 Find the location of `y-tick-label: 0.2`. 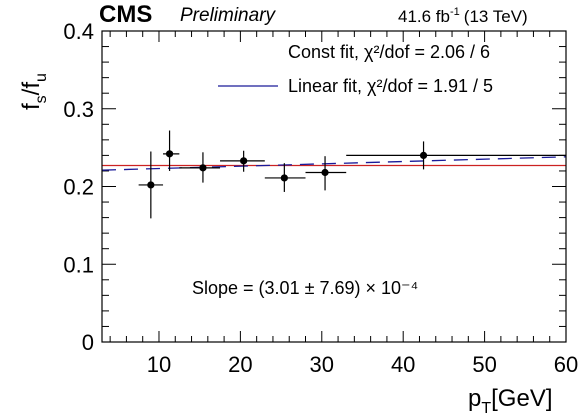

y-tick-label: 0.2 is located at coordinates (78, 187).